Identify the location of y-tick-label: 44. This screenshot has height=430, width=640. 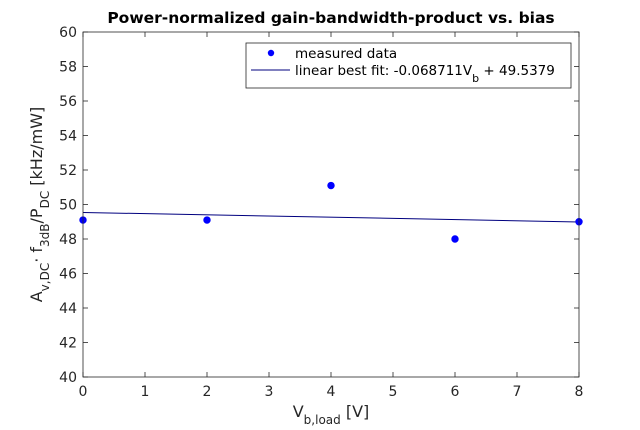
(68, 309).